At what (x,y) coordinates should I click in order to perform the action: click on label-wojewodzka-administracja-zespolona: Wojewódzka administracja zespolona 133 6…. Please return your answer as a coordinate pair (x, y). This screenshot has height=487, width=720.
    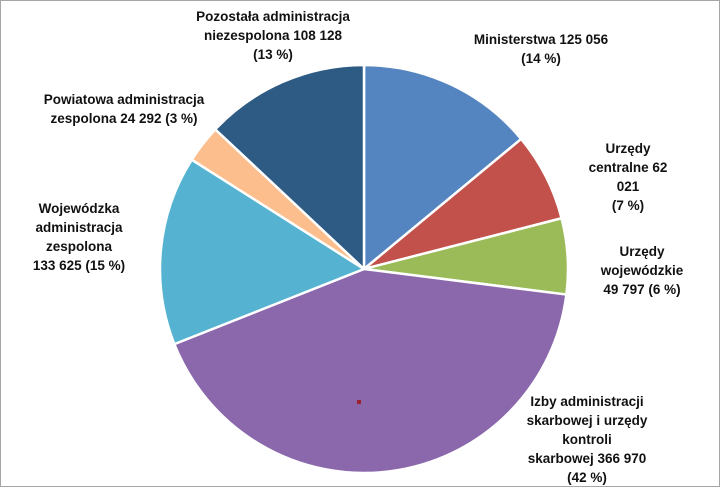
    Looking at the image, I should click on (79, 237).